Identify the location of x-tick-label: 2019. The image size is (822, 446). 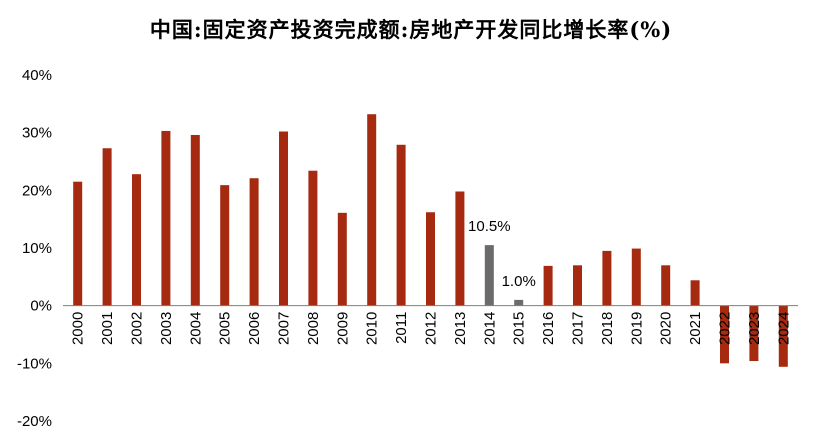
(636, 328).